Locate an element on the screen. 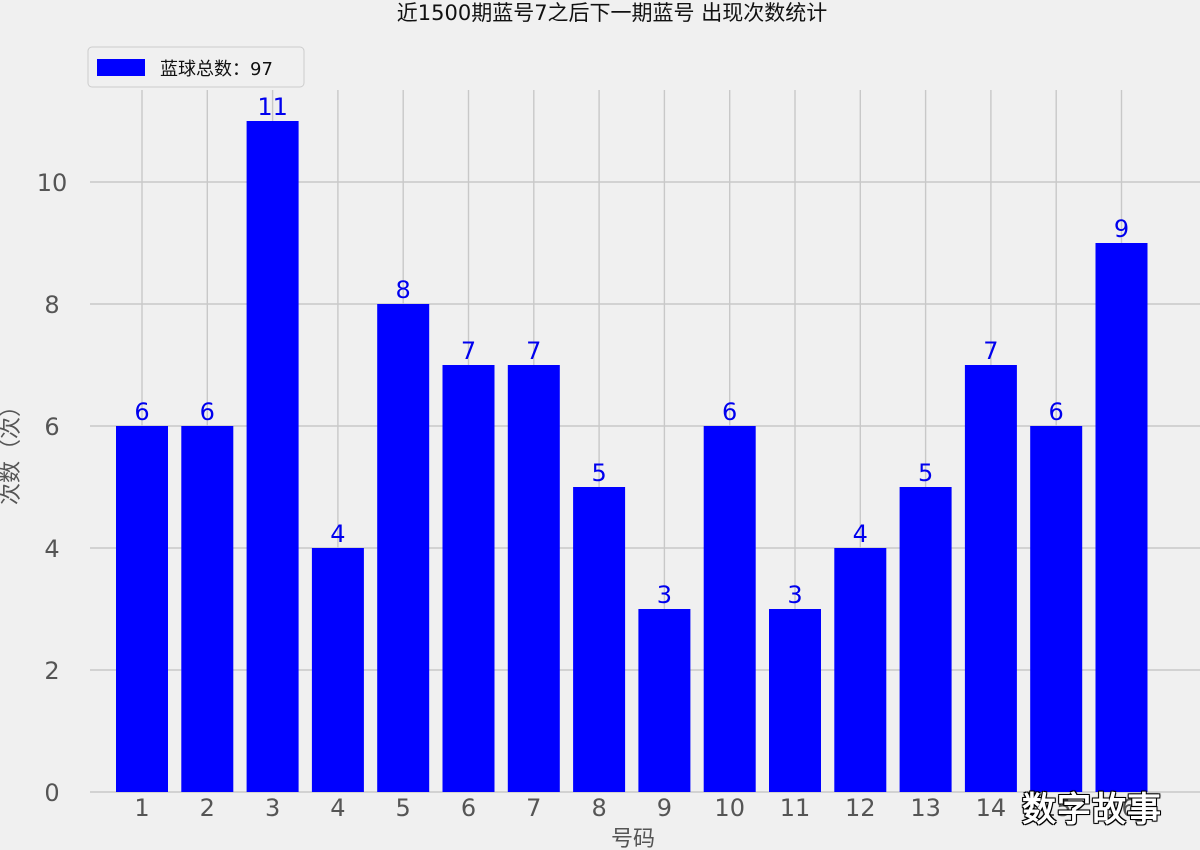 The width and height of the screenshot is (1200, 850). data-label-16: 9 is located at coordinates (1121, 229).